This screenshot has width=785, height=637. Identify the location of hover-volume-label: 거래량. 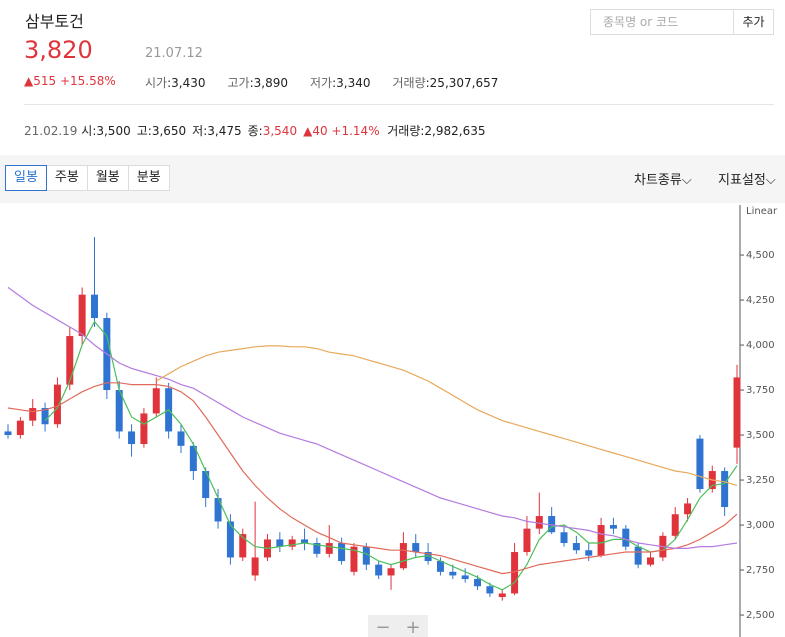
(404, 131).